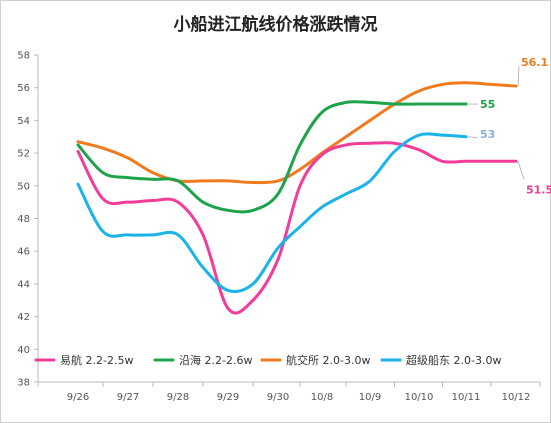  What do you see at coordinates (275, 25) in the screenshot?
I see `chart-title: 小船进江航线价格涨跌情况` at bounding box center [275, 25].